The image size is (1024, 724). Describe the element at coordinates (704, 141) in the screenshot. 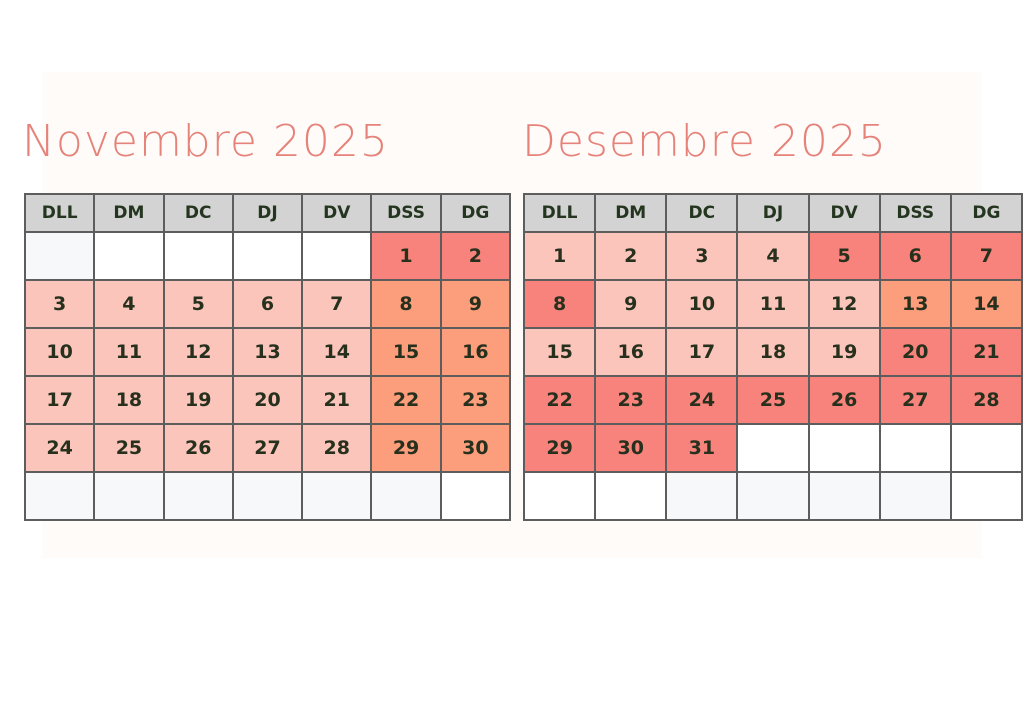

I see `december-title: Desembre 2025` at that location.